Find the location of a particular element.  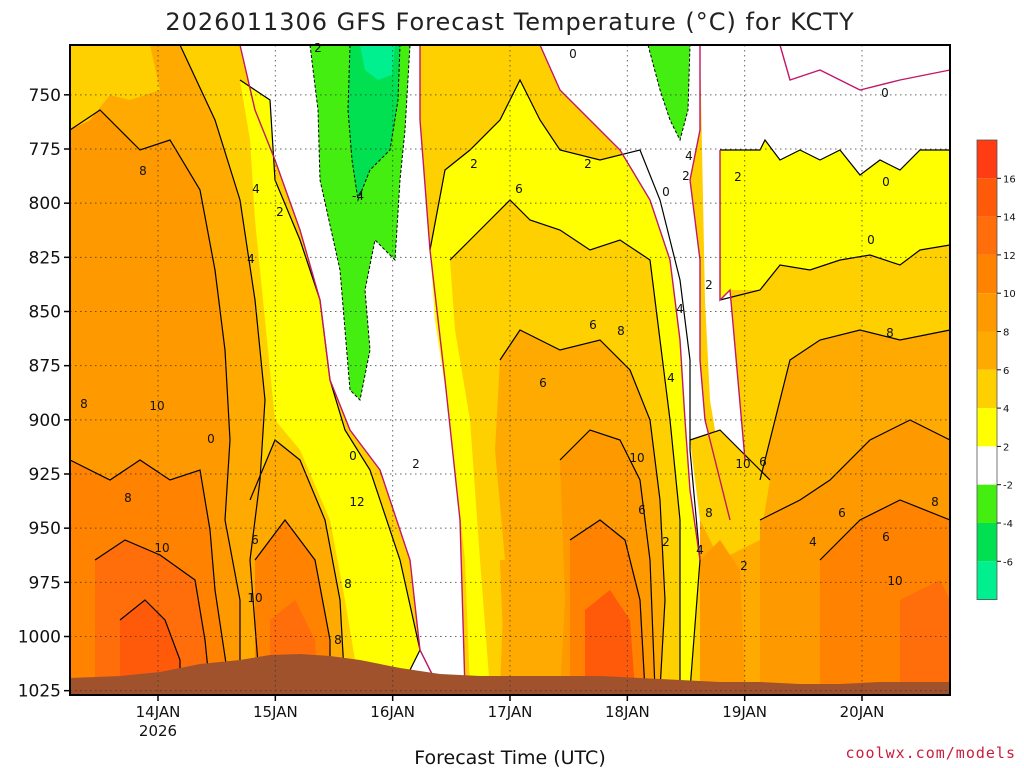

x-tick-label: 20JAN is located at coordinates (862, 712).